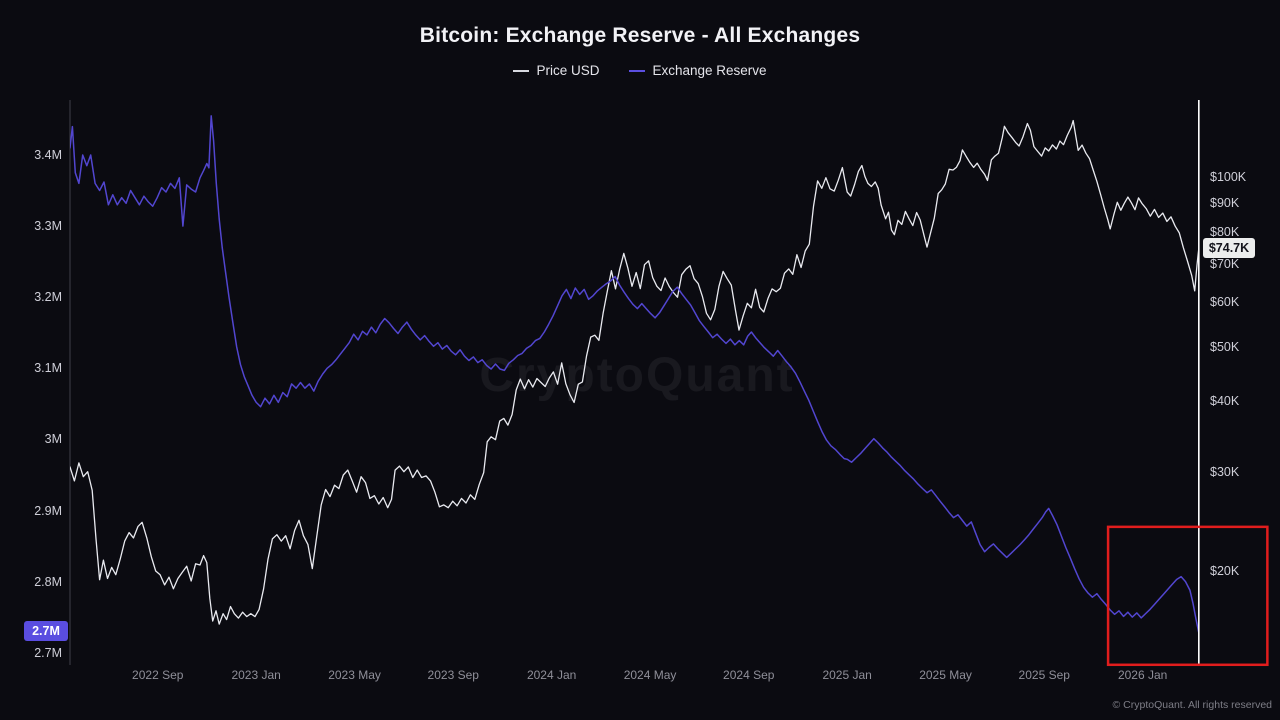 The width and height of the screenshot is (1280, 720). Describe the element at coordinates (1044, 675) in the screenshot. I see `x-axis-tick-label: 2025 Sep` at that location.